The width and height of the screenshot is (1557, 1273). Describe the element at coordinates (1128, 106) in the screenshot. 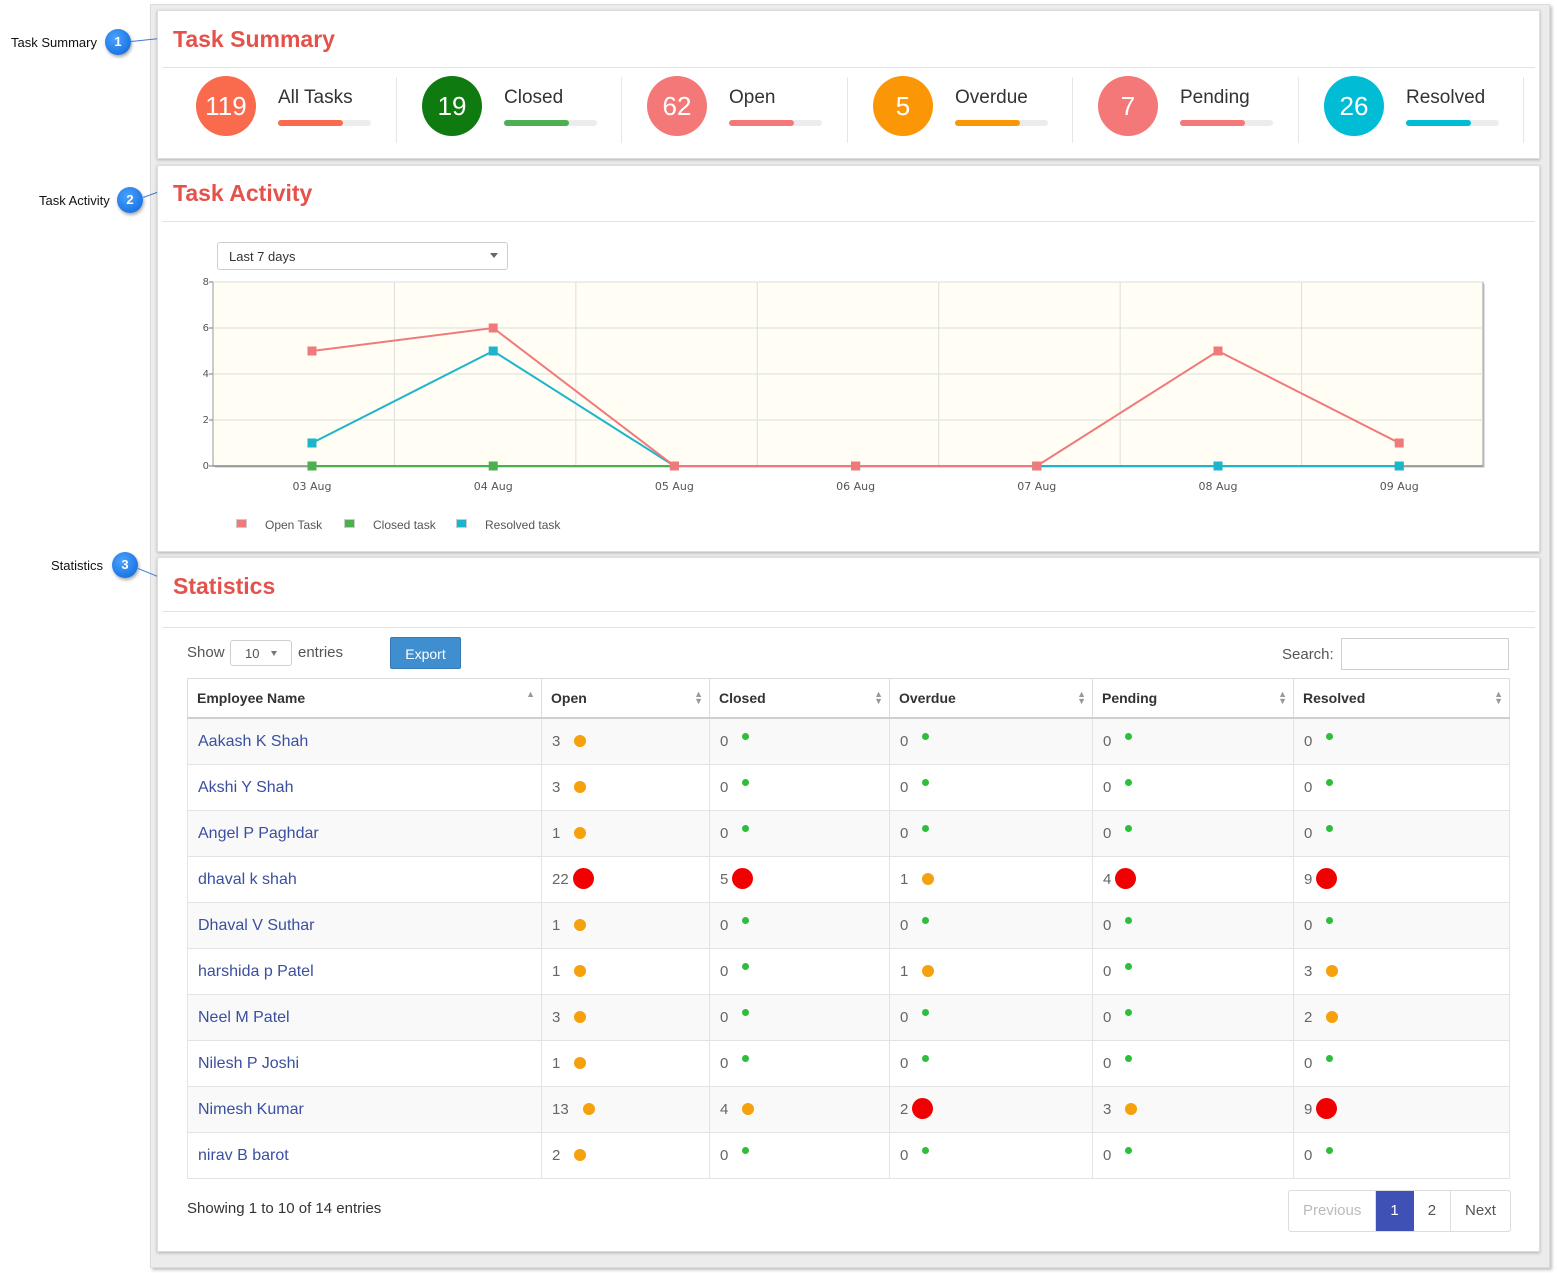

I see `summary-count-circle: 7` at that location.